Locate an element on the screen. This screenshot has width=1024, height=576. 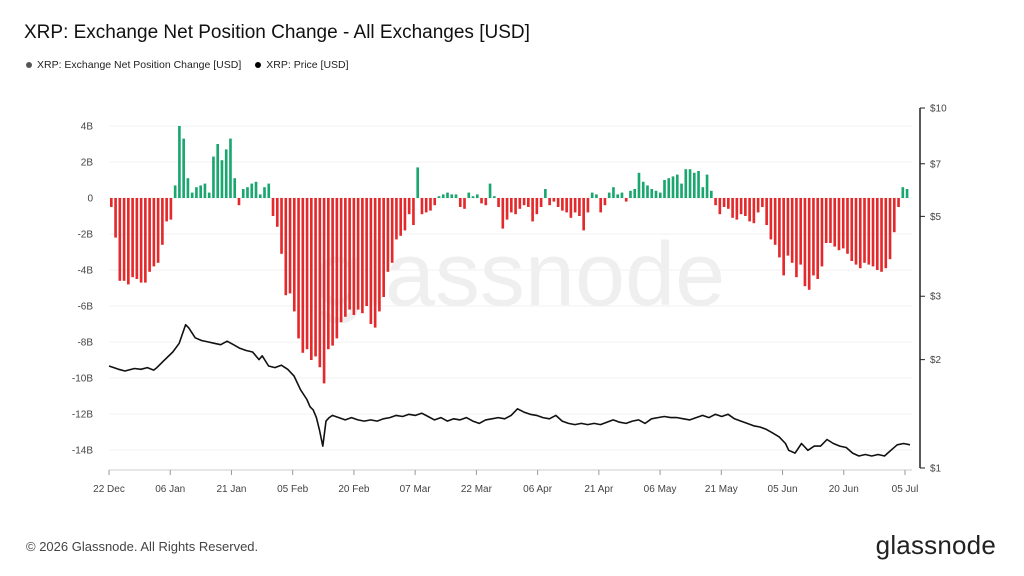
left-tick-label: 2B is located at coordinates (87, 163).